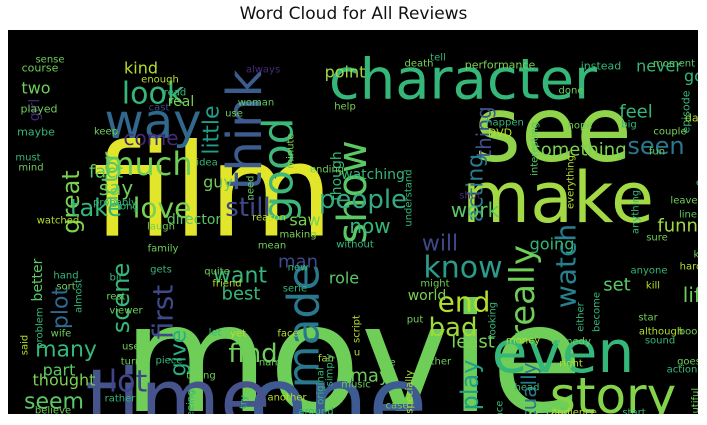  What do you see at coordinates (535, 149) in the screenshot?
I see `word-interesting: interesting` at bounding box center [535, 149].